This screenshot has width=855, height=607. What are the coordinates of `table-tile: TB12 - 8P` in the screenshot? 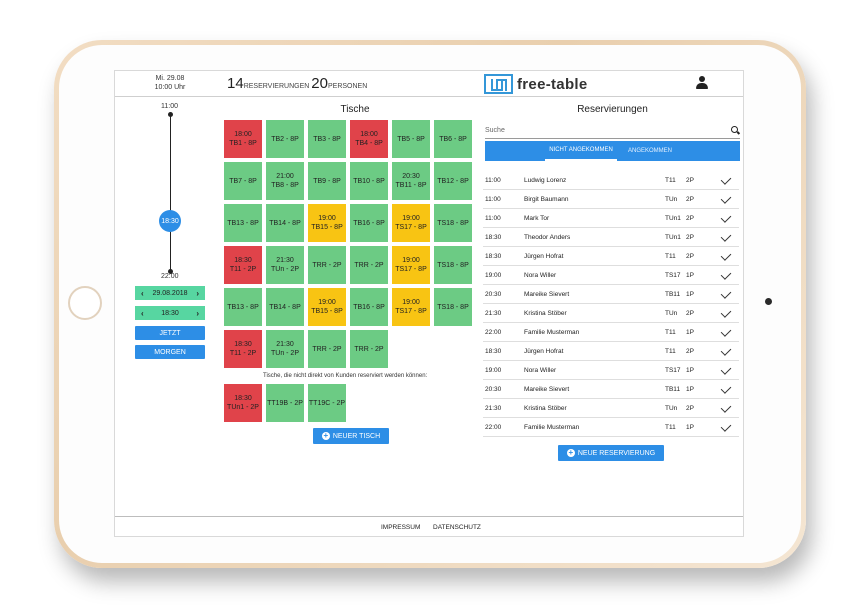 It's located at (453, 181).